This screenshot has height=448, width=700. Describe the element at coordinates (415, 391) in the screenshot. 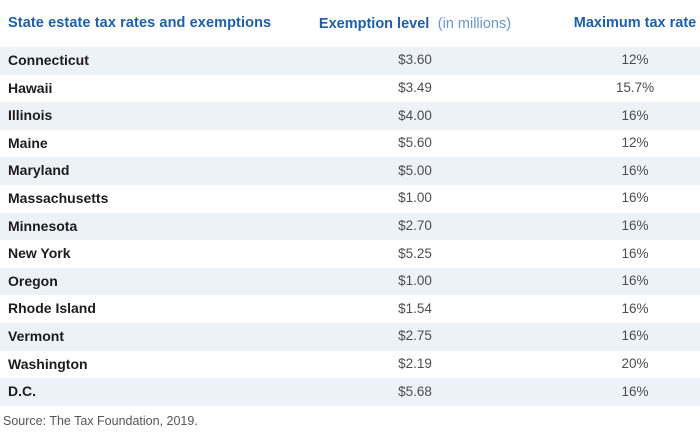

I see `exemption-value: $5.68` at that location.